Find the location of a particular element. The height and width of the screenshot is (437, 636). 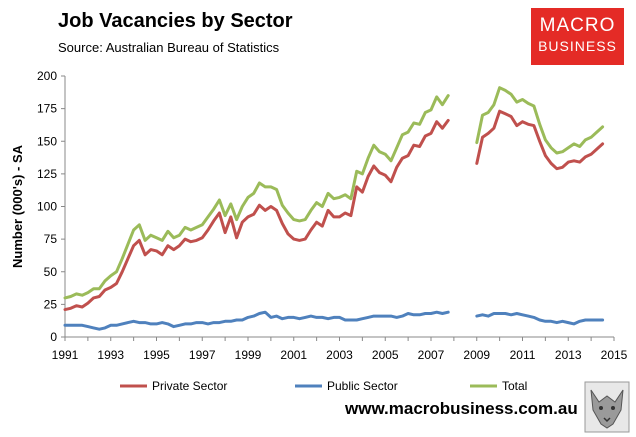

brand-line-1: MACRO is located at coordinates (577, 25).